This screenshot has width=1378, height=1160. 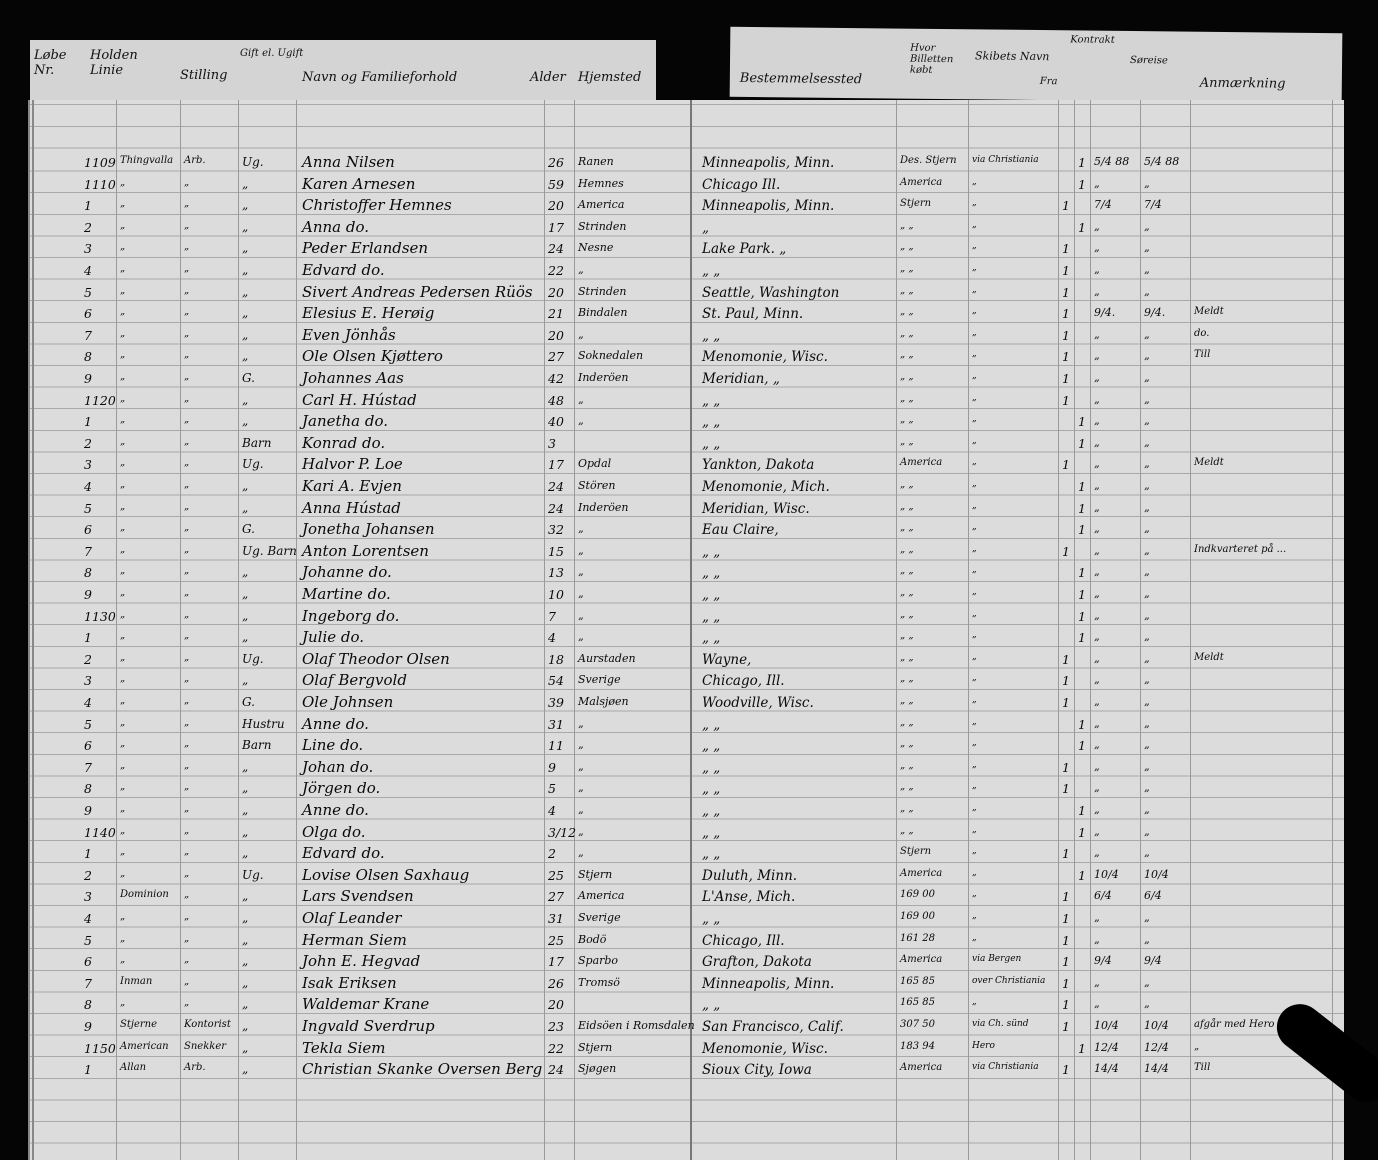 What do you see at coordinates (556, 659) in the screenshot?
I see `age: 18` at bounding box center [556, 659].